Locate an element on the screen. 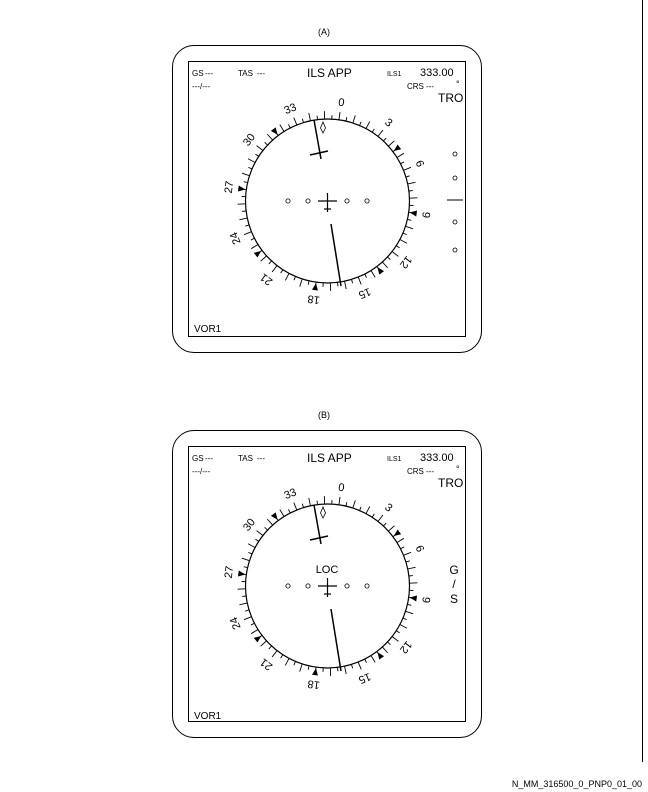 The width and height of the screenshot is (648, 792). compass-label: 9 is located at coordinates (425, 215).